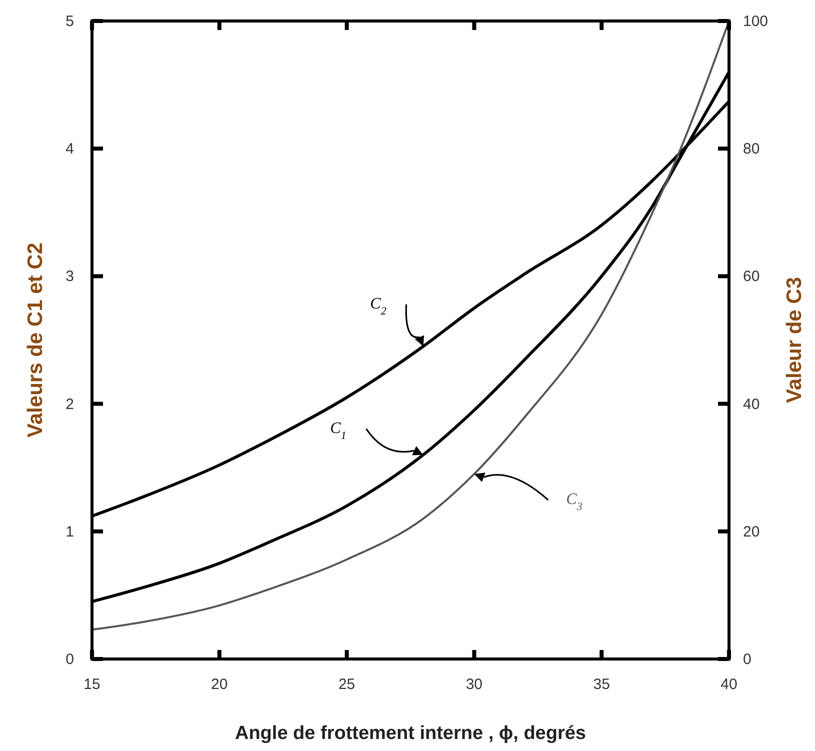 The image size is (815, 751). I want to click on y-axis-title: Valeurs de C1 et C2, so click(35, 340).